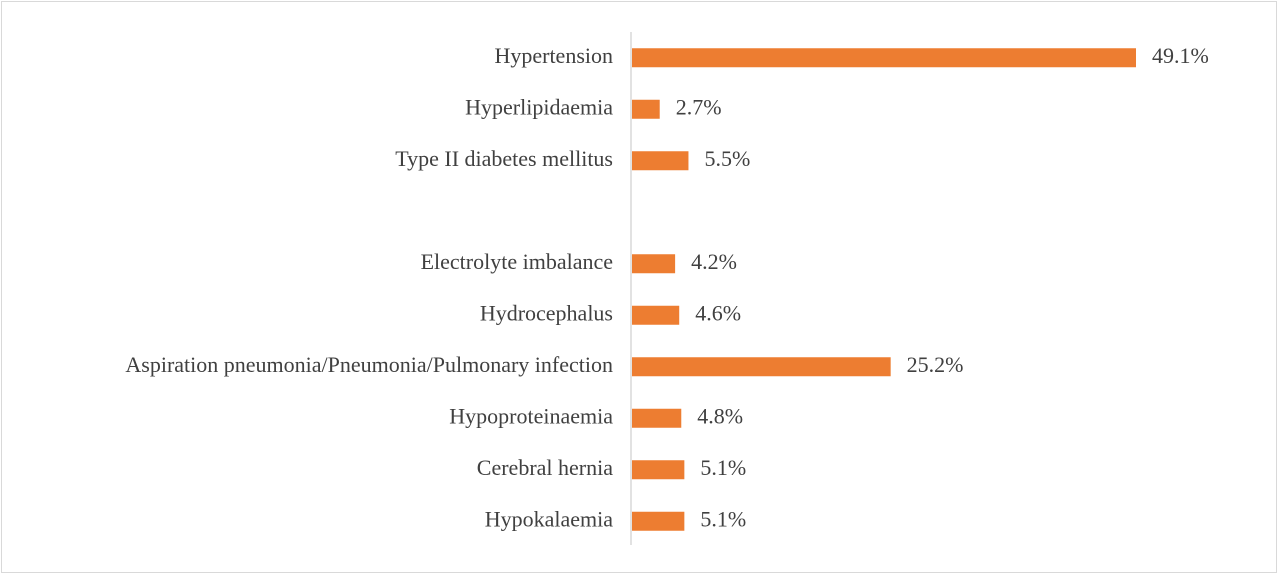  Describe the element at coordinates (549, 518) in the screenshot. I see `category-label: Hypokalaemia` at that location.